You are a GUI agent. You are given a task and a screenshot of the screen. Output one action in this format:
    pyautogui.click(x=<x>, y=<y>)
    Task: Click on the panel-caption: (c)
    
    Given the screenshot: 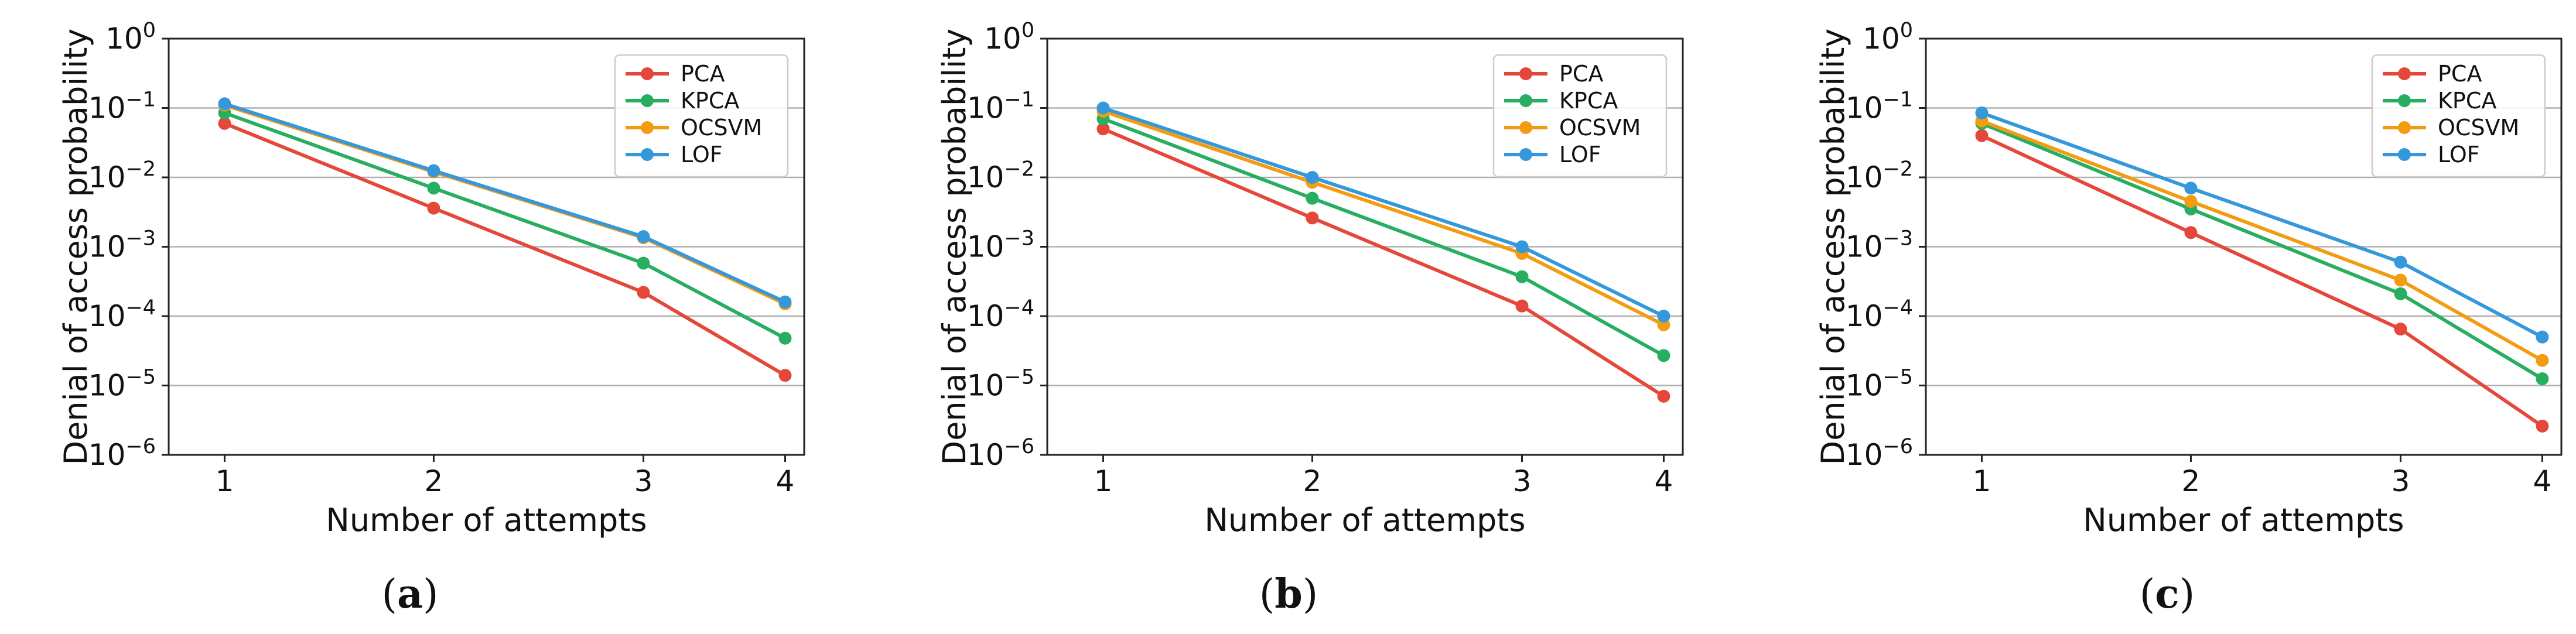 What is the action you would take?
    pyautogui.click(x=2168, y=594)
    